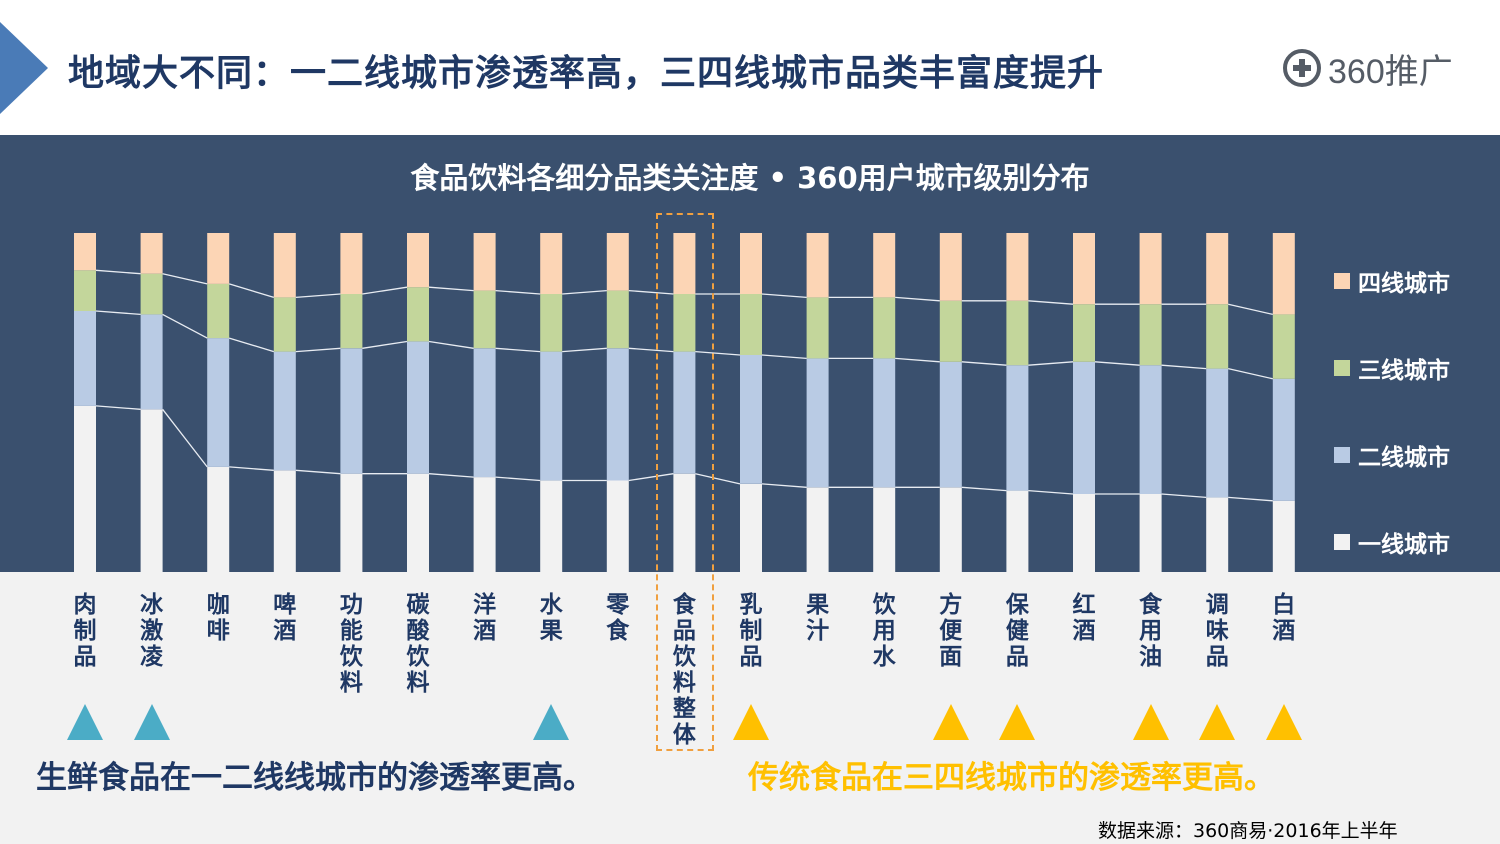 This screenshot has height=844, width=1500. What do you see at coordinates (685, 482) in the screenshot?
I see `highlight-box-overall` at bounding box center [685, 482].